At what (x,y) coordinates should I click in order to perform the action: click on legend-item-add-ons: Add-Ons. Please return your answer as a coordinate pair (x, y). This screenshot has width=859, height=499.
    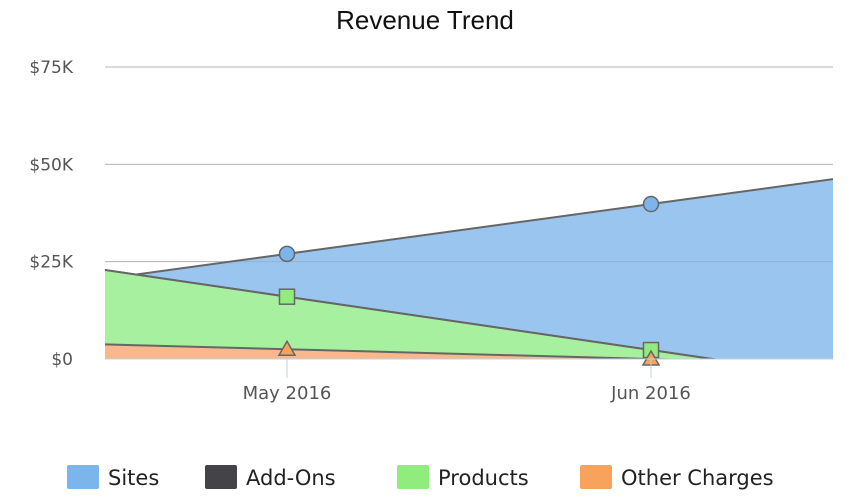
    Looking at the image, I should click on (270, 477).